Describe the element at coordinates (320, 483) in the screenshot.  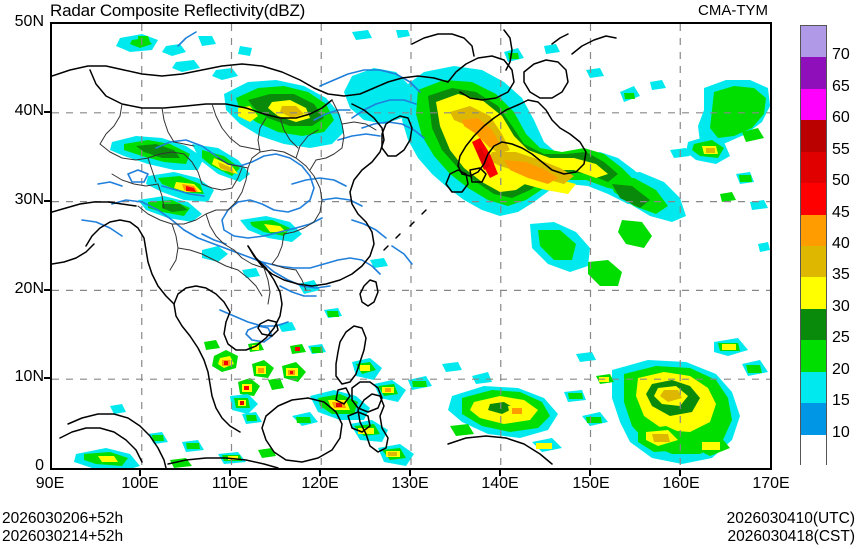
I see `x-tick-120e: 120E` at that location.